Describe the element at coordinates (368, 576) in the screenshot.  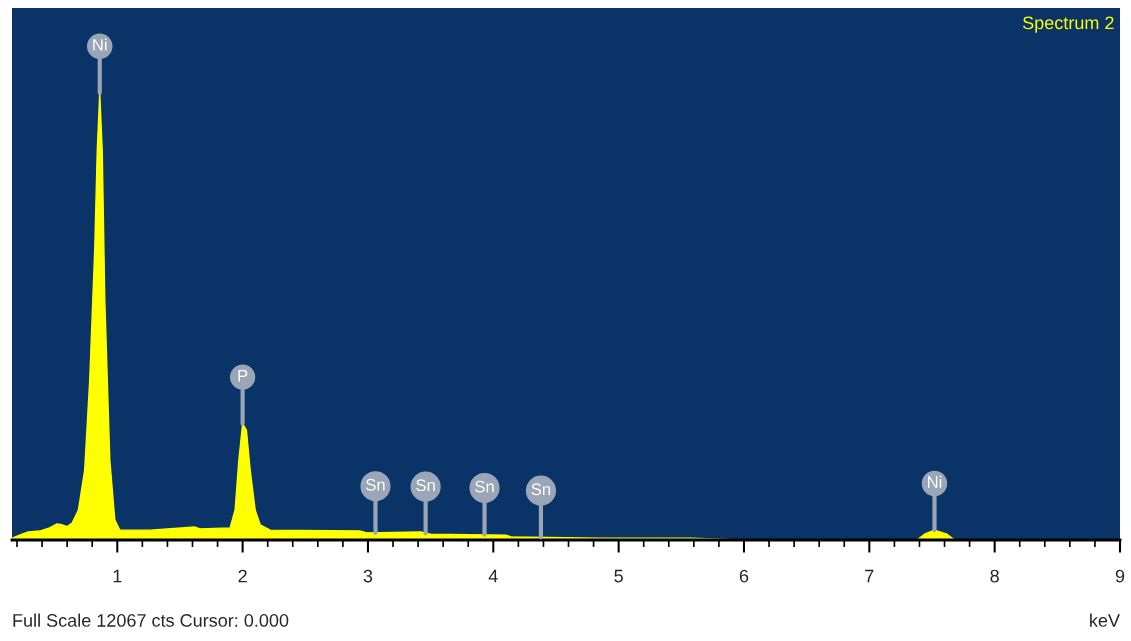
I see `x-tick-label: 3` at that location.